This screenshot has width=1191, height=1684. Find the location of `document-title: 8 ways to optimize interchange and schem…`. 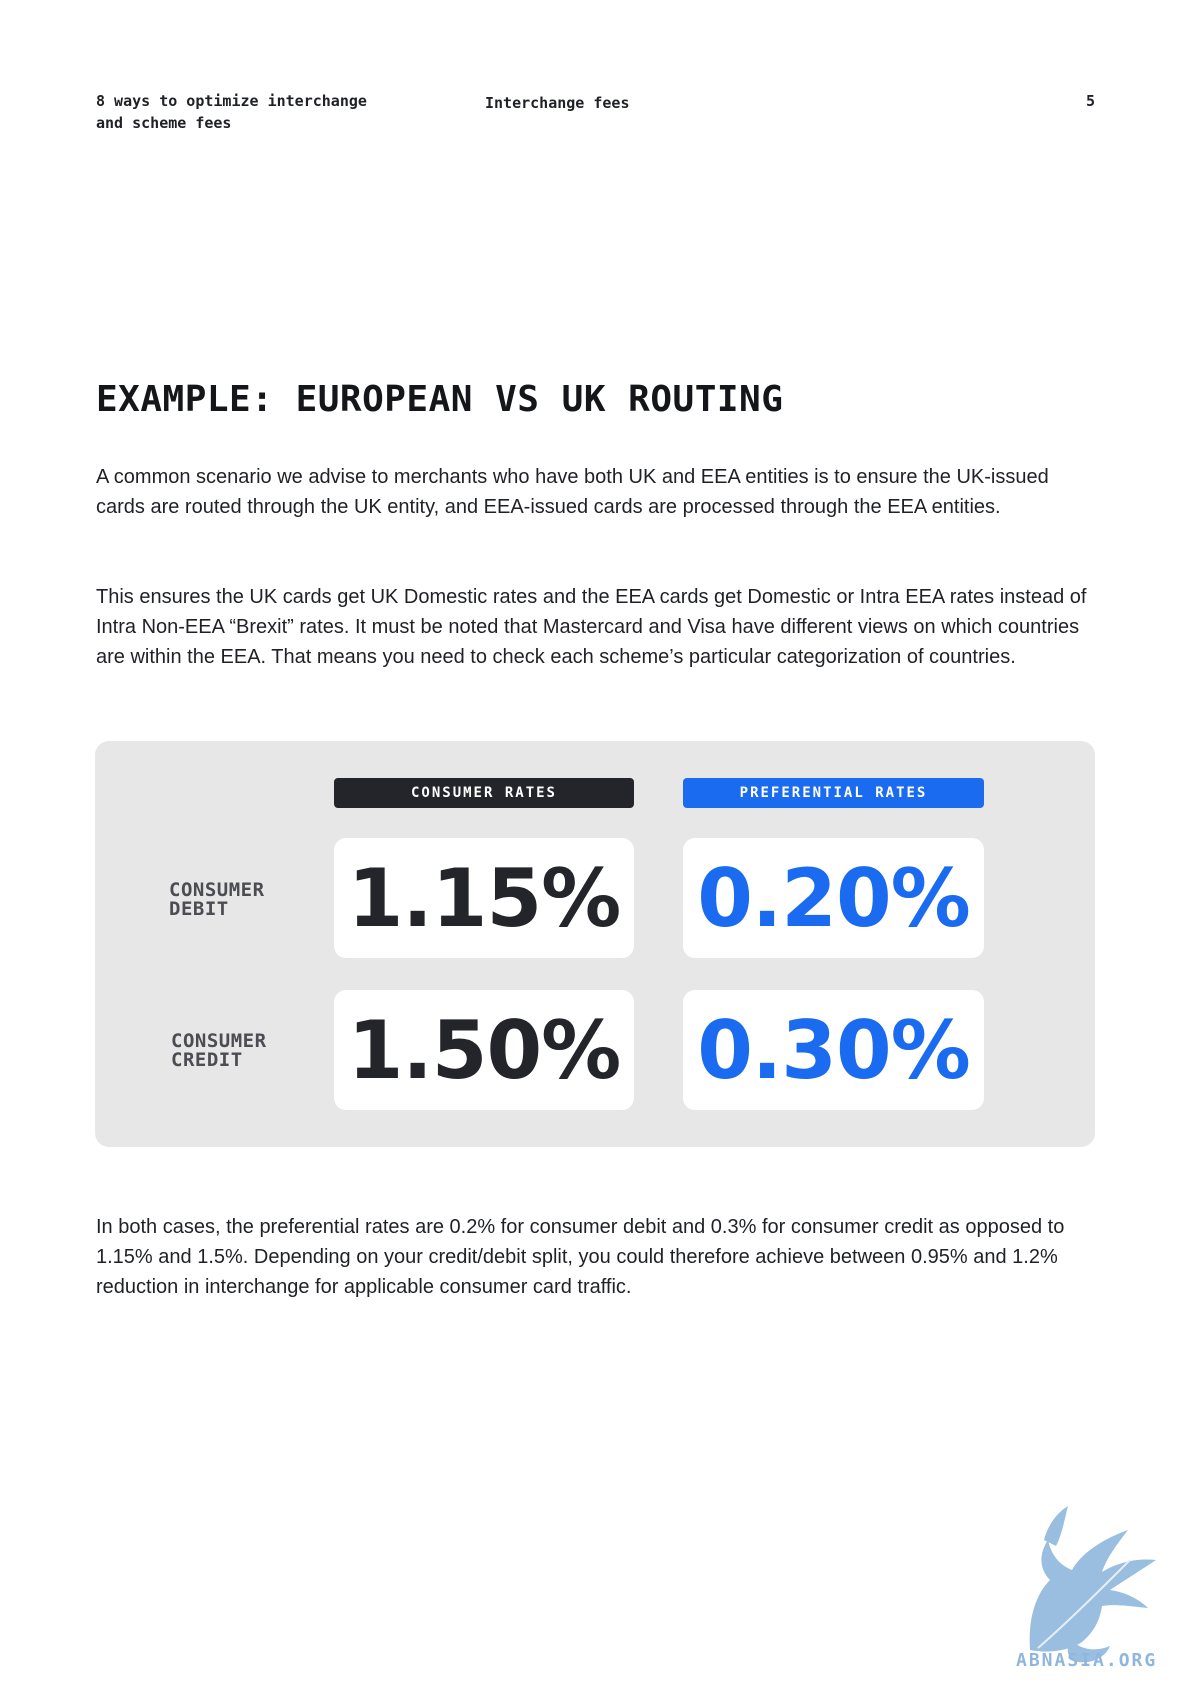

document-title: 8 ways to optimize interchange and schem… is located at coordinates (256, 112).